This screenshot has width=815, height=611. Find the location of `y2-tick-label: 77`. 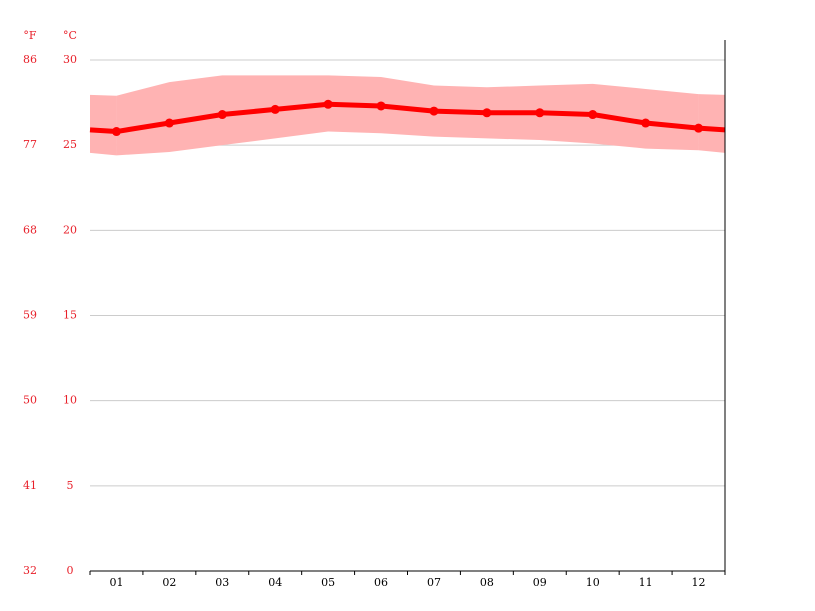

y2-tick-label: 77 is located at coordinates (30, 144).